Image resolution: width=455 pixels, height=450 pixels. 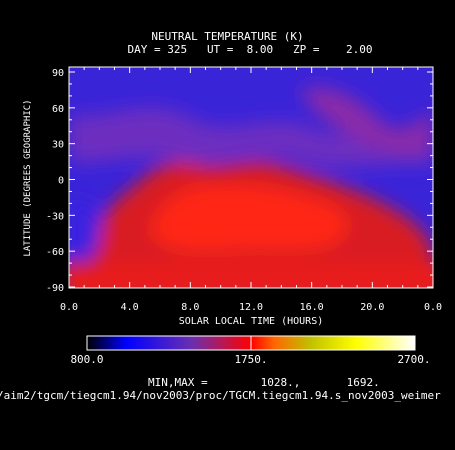 I want to click on y-tick-label: 30, so click(x=58, y=145).